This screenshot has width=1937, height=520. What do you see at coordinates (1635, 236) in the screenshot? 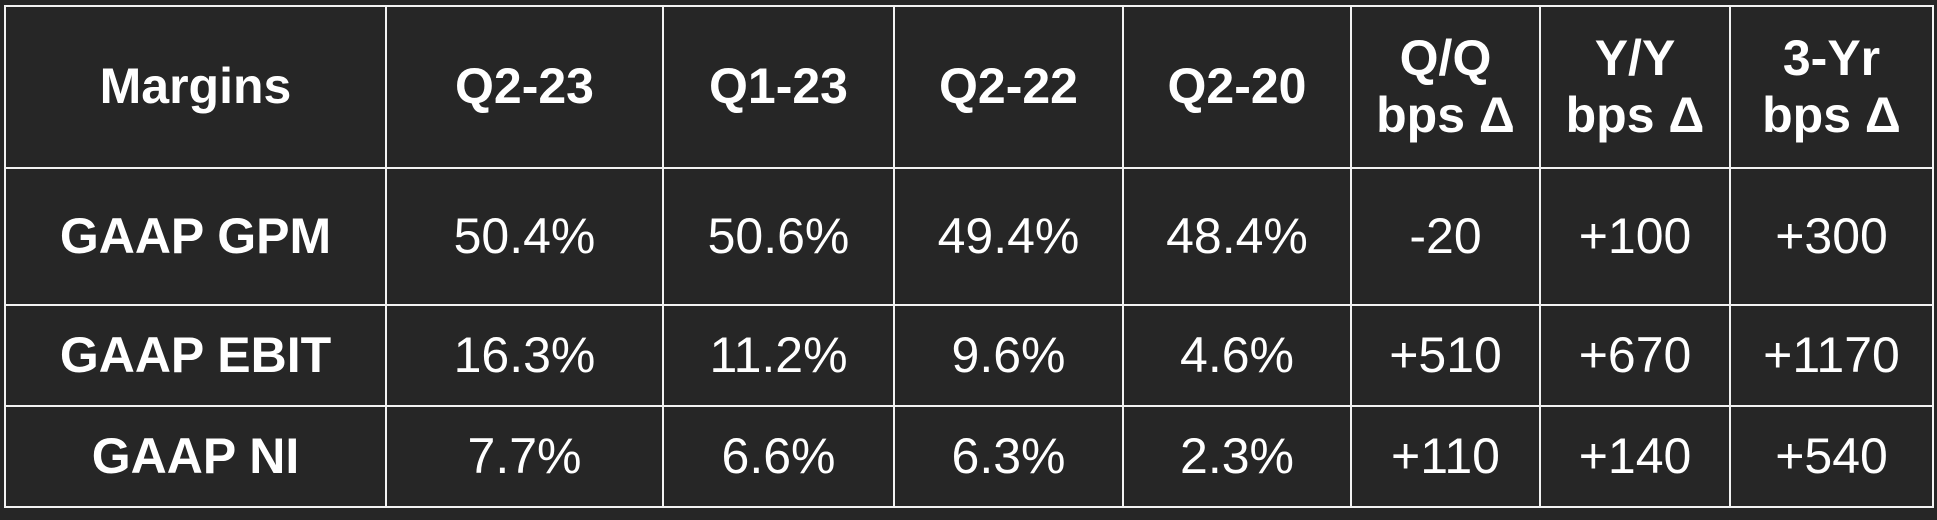
I see `table-cell: +100` at bounding box center [1635, 236].